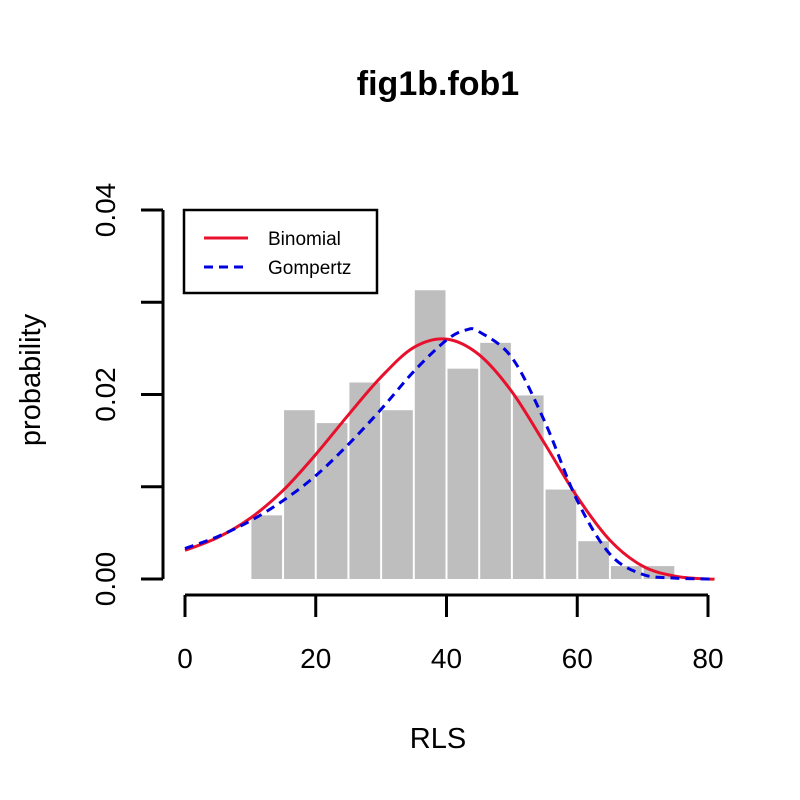  Describe the element at coordinates (127, 395) in the screenshot. I see `y-axis: 0.00 0.02 0.04` at that location.